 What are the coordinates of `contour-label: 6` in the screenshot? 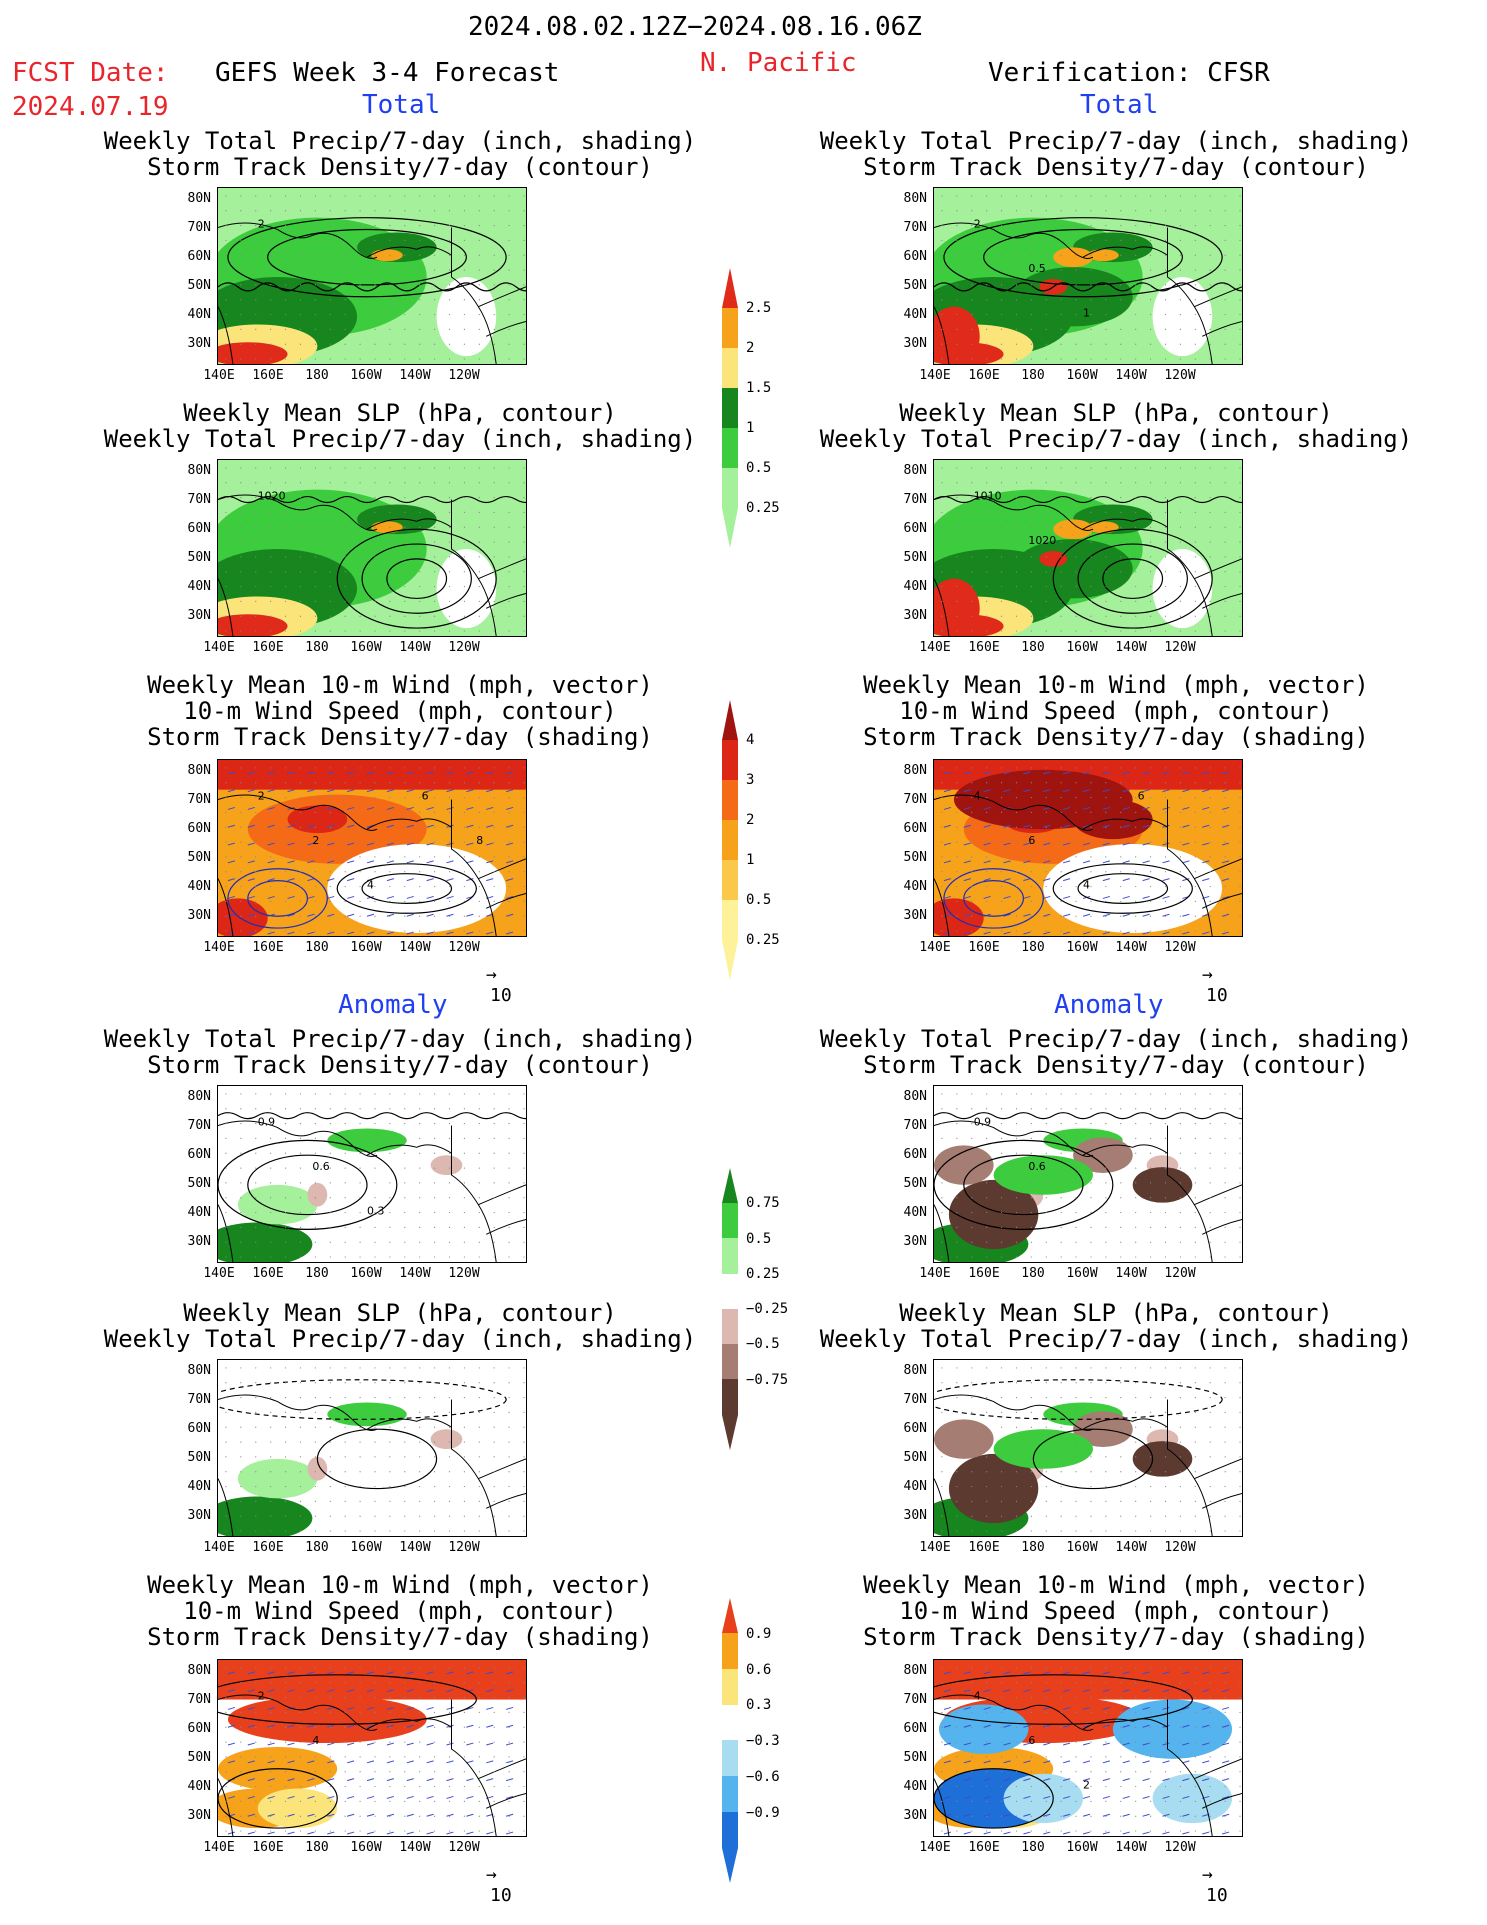 It's located at (1031, 840).